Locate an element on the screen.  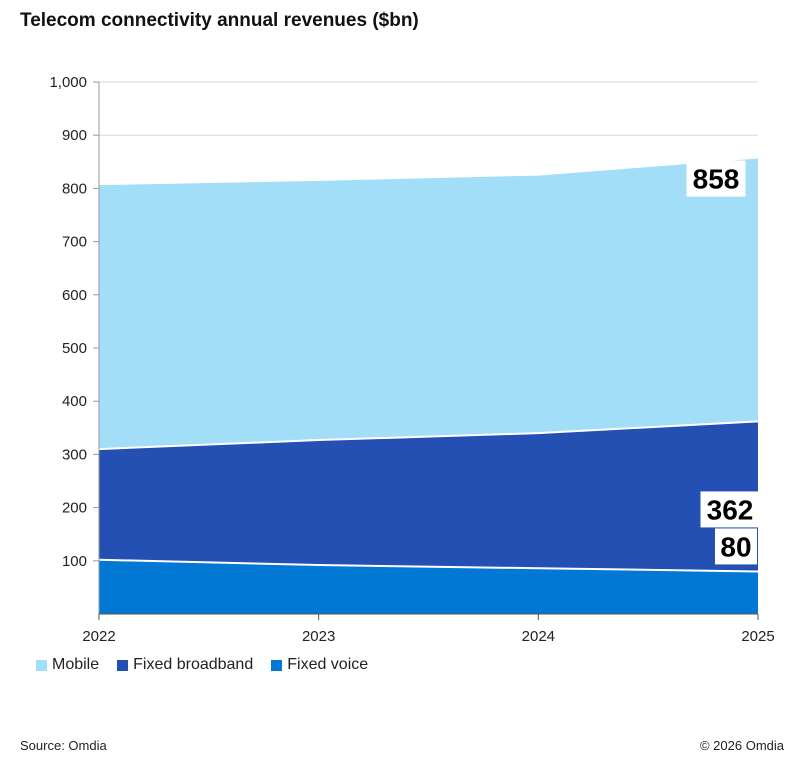
y-tick-label: 700 is located at coordinates (74, 242).